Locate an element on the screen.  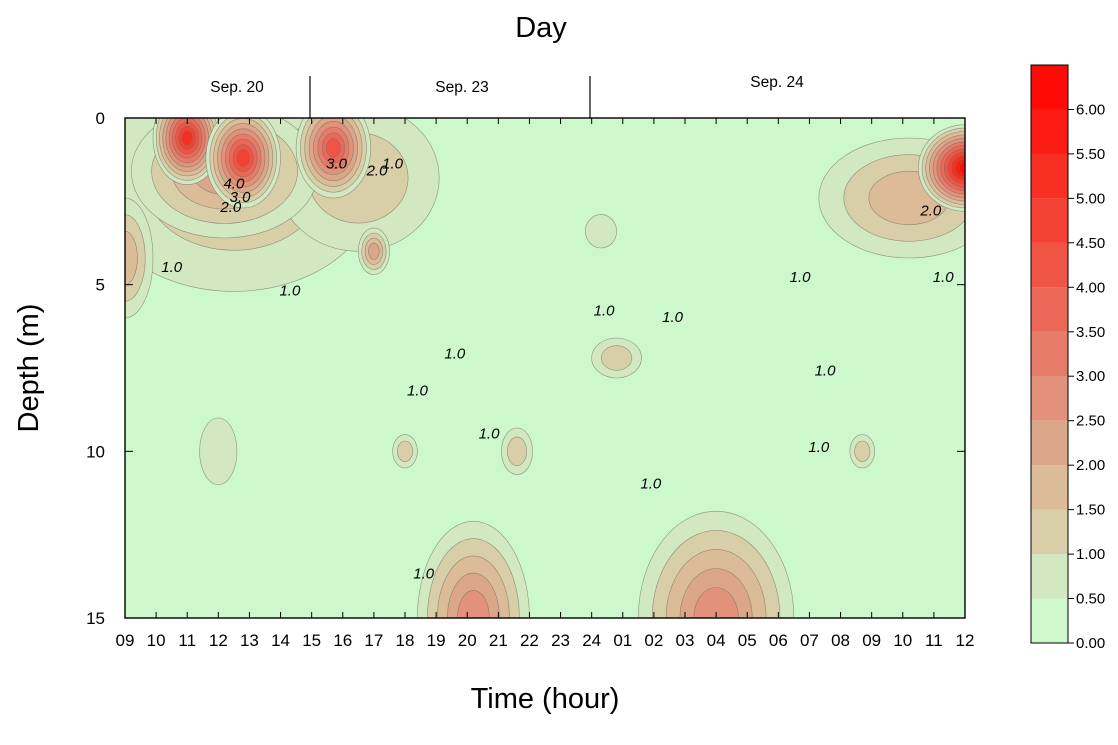
colorbar-label: 2.00 is located at coordinates (1090, 465).